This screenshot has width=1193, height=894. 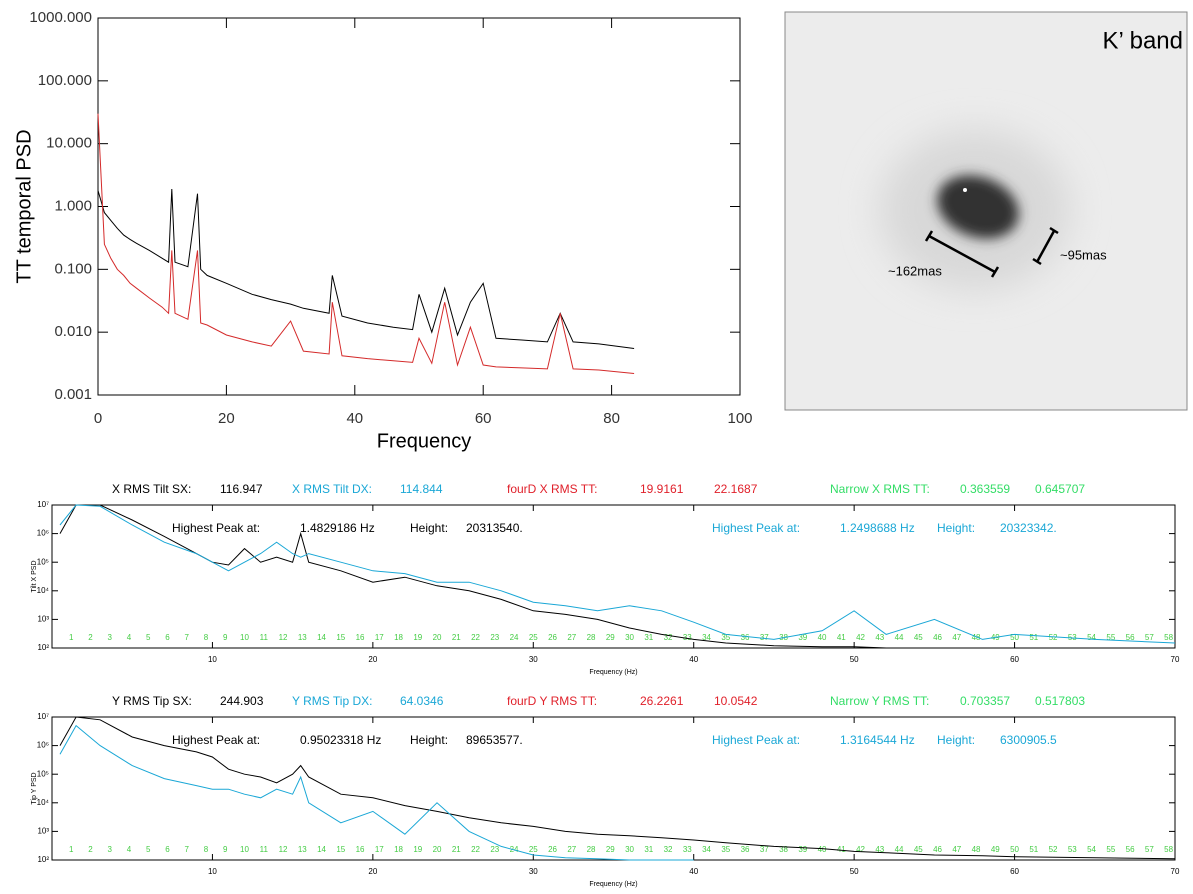 What do you see at coordinates (956, 849) in the screenshot?
I see `harmonic-label: 47` at bounding box center [956, 849].